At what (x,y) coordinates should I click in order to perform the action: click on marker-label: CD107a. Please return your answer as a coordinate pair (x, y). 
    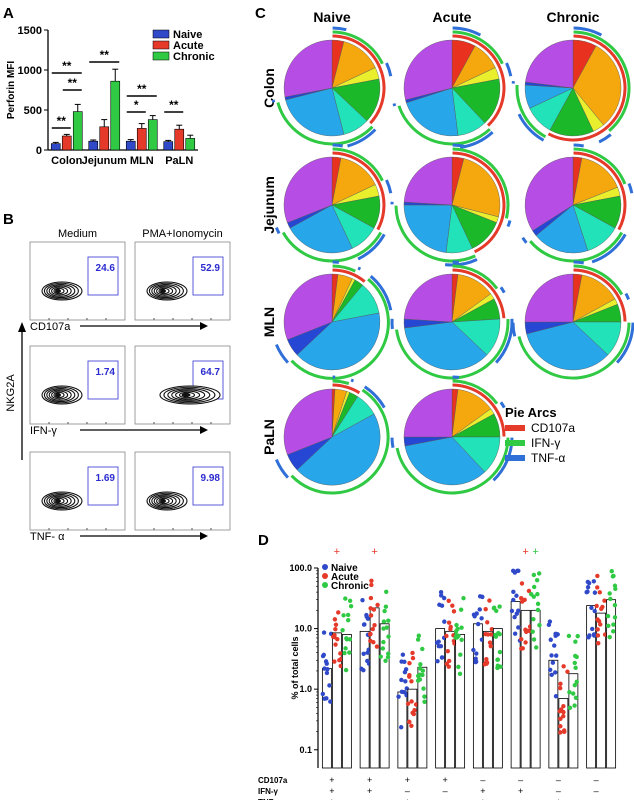
    Looking at the image, I should click on (50, 327).